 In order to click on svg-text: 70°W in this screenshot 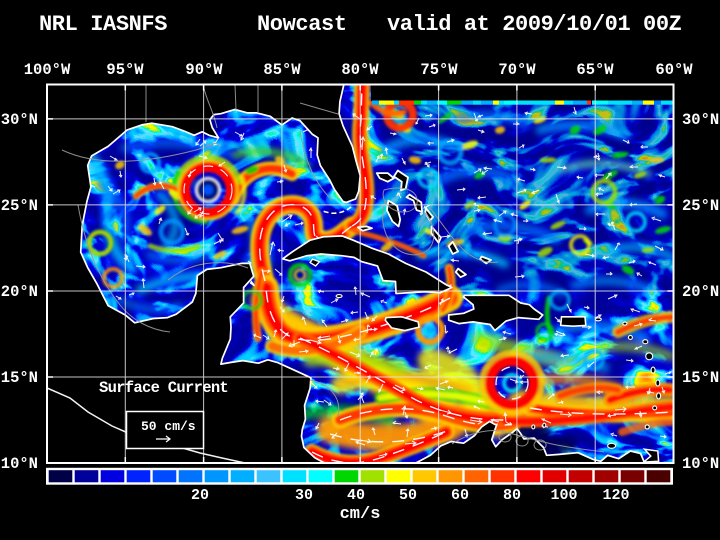, I will do `click(517, 70)`.